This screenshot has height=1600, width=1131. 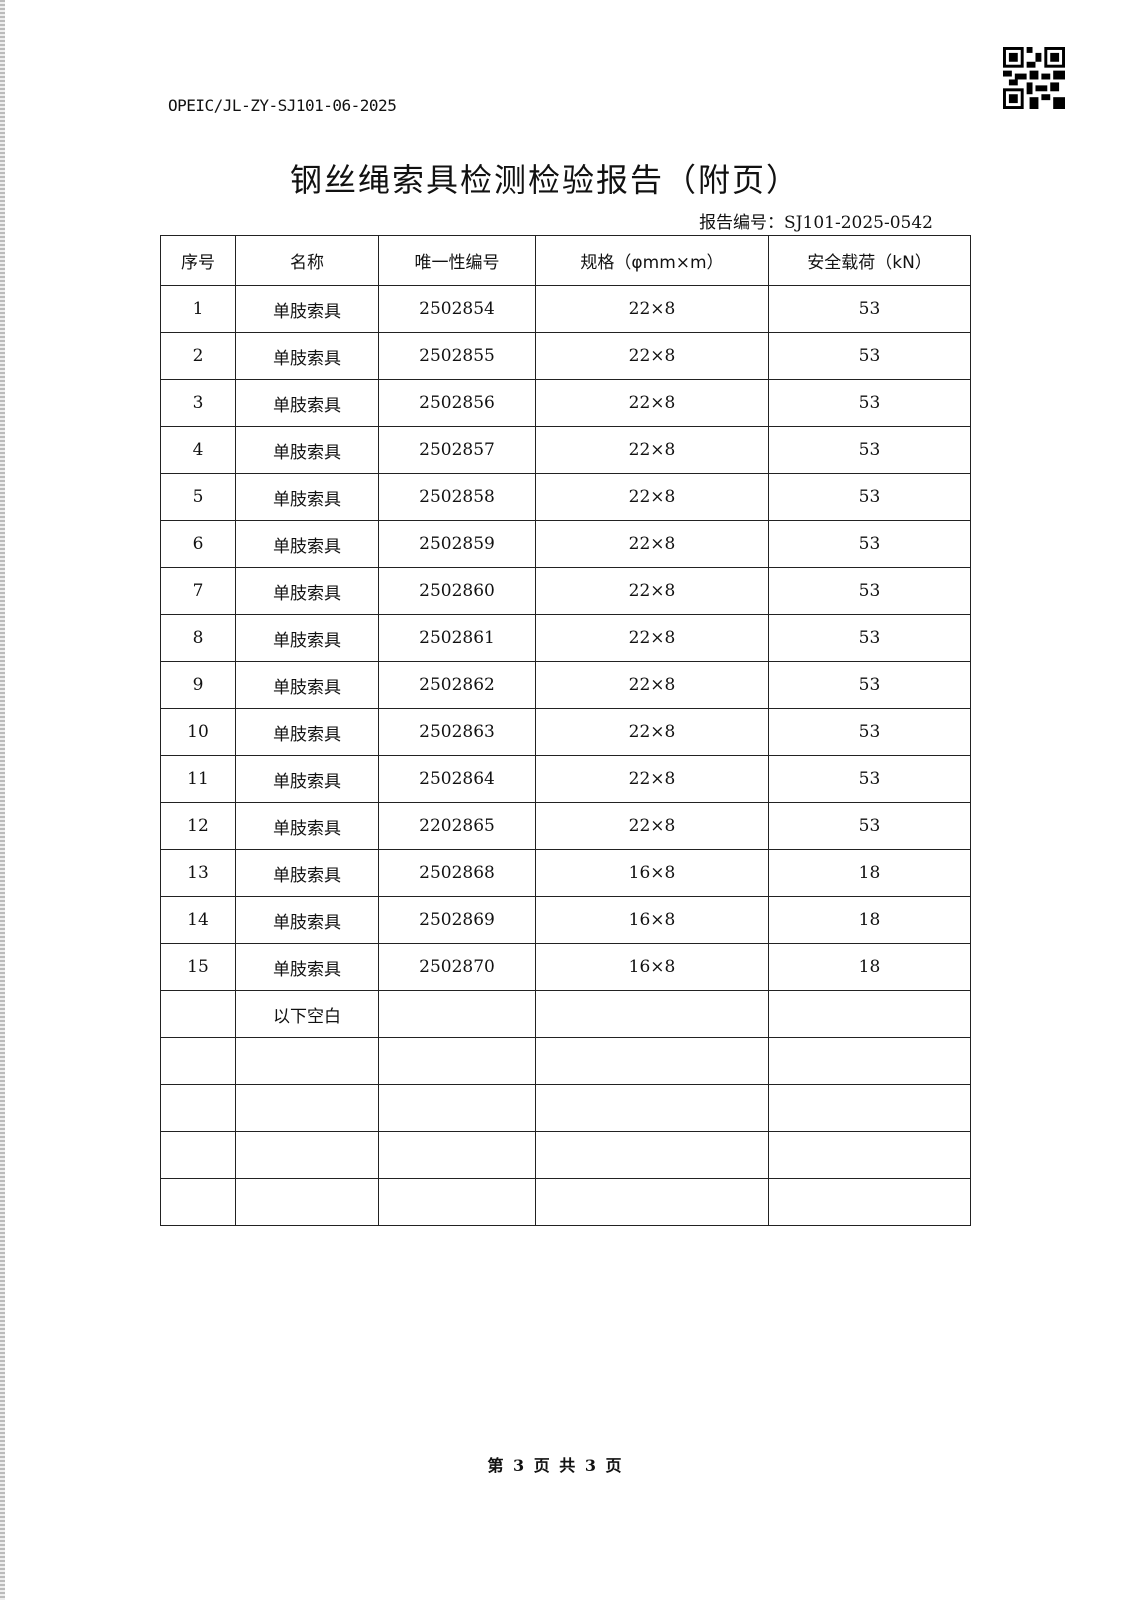 What do you see at coordinates (457, 260) in the screenshot?
I see `column-header: 唯一性编号` at bounding box center [457, 260].